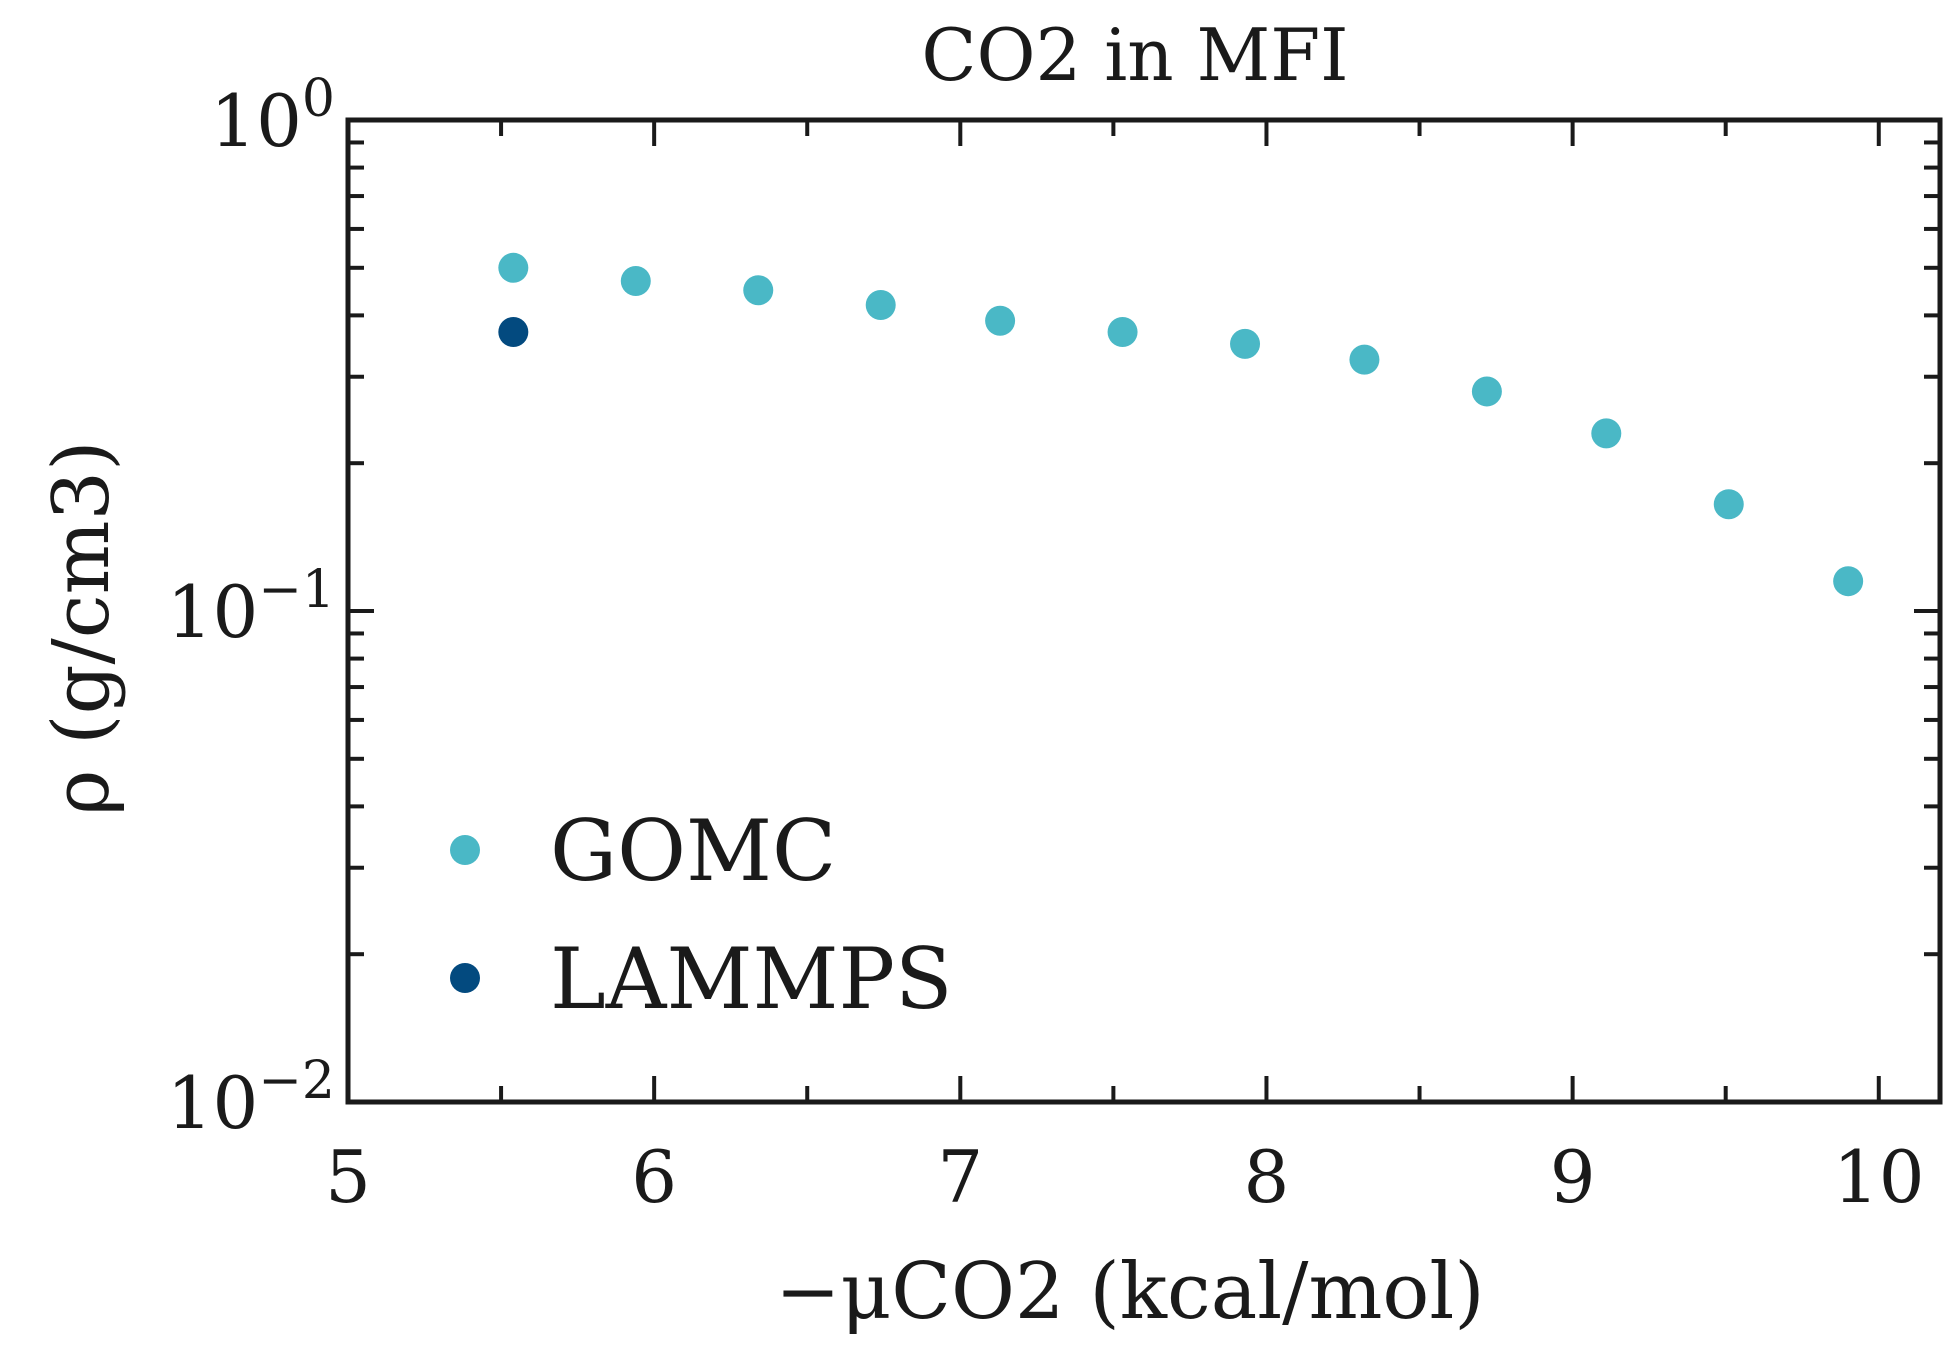 The width and height of the screenshot is (1946, 1349). What do you see at coordinates (1879, 1177) in the screenshot?
I see `x-tick-label: 10` at bounding box center [1879, 1177].